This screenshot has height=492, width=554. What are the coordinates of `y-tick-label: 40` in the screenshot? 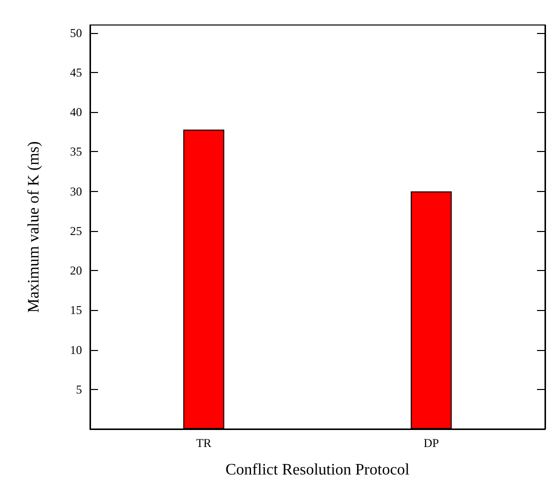 It's located at (76, 112).